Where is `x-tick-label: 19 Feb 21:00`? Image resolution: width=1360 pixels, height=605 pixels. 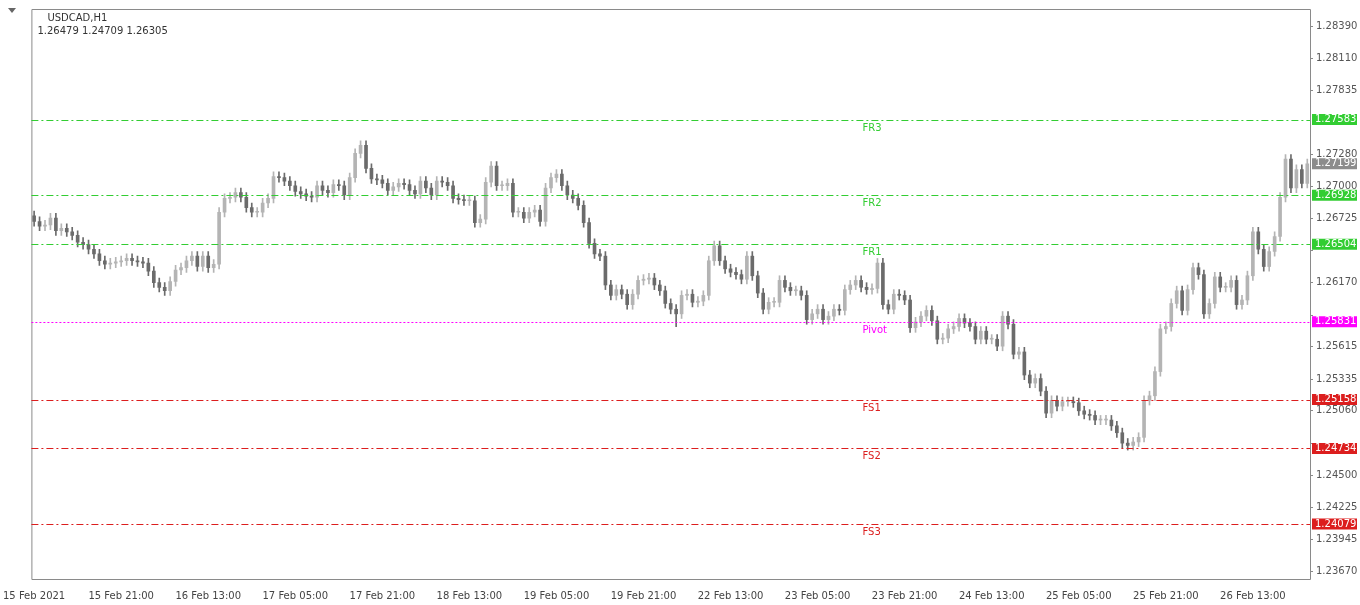 x-tick-label: 19 Feb 21:00 is located at coordinates (643, 595).